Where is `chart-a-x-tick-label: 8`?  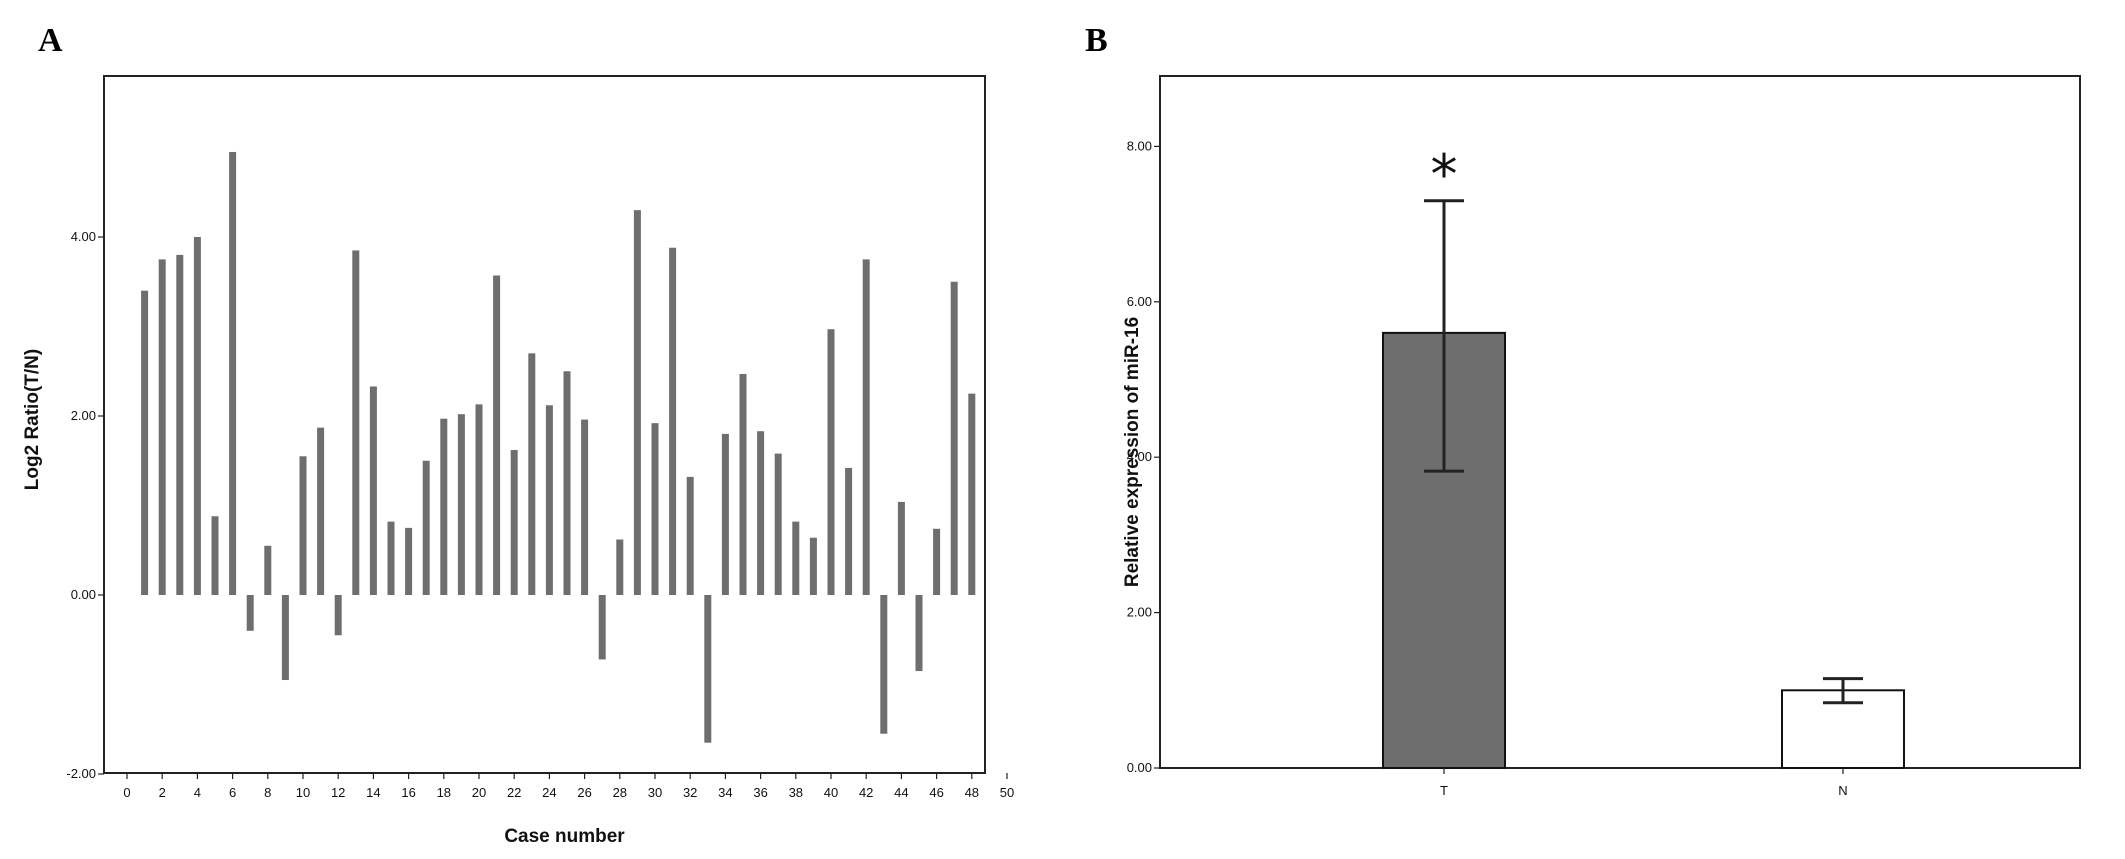
chart-a-x-tick-label: 8 is located at coordinates (267, 792).